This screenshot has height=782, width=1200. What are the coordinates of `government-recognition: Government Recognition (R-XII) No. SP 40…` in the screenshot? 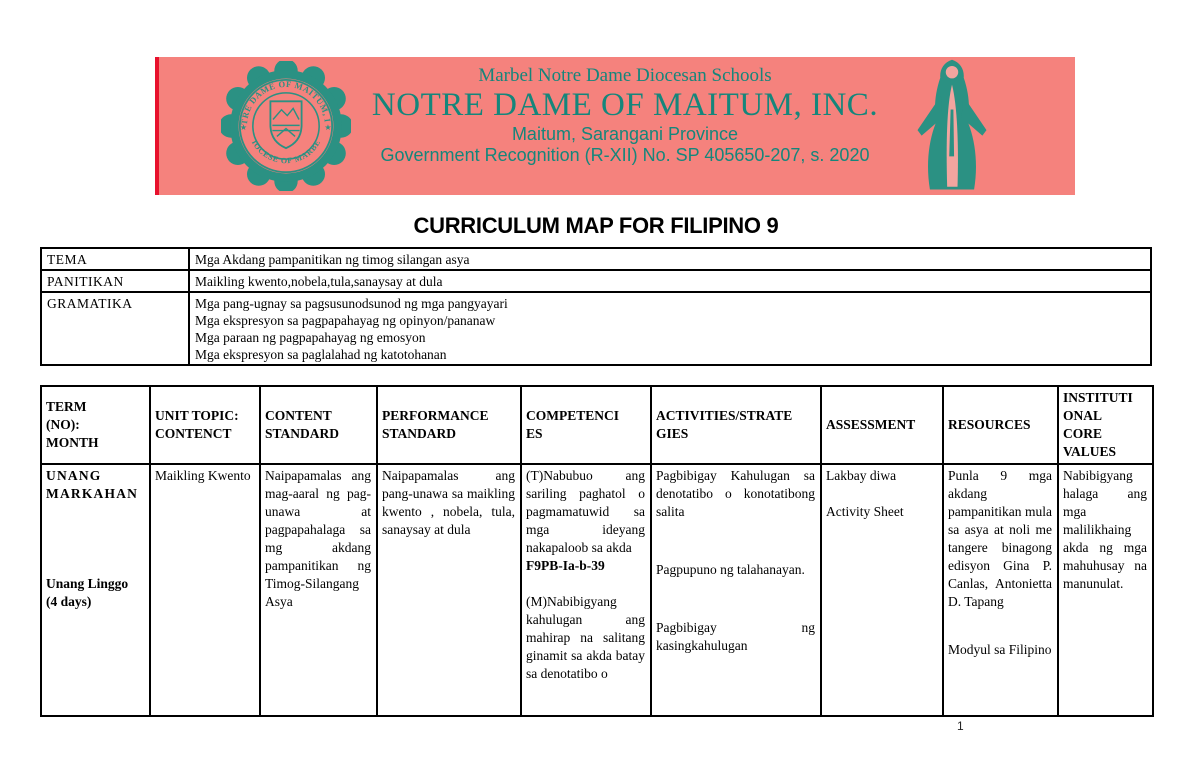 It's located at (625, 155).